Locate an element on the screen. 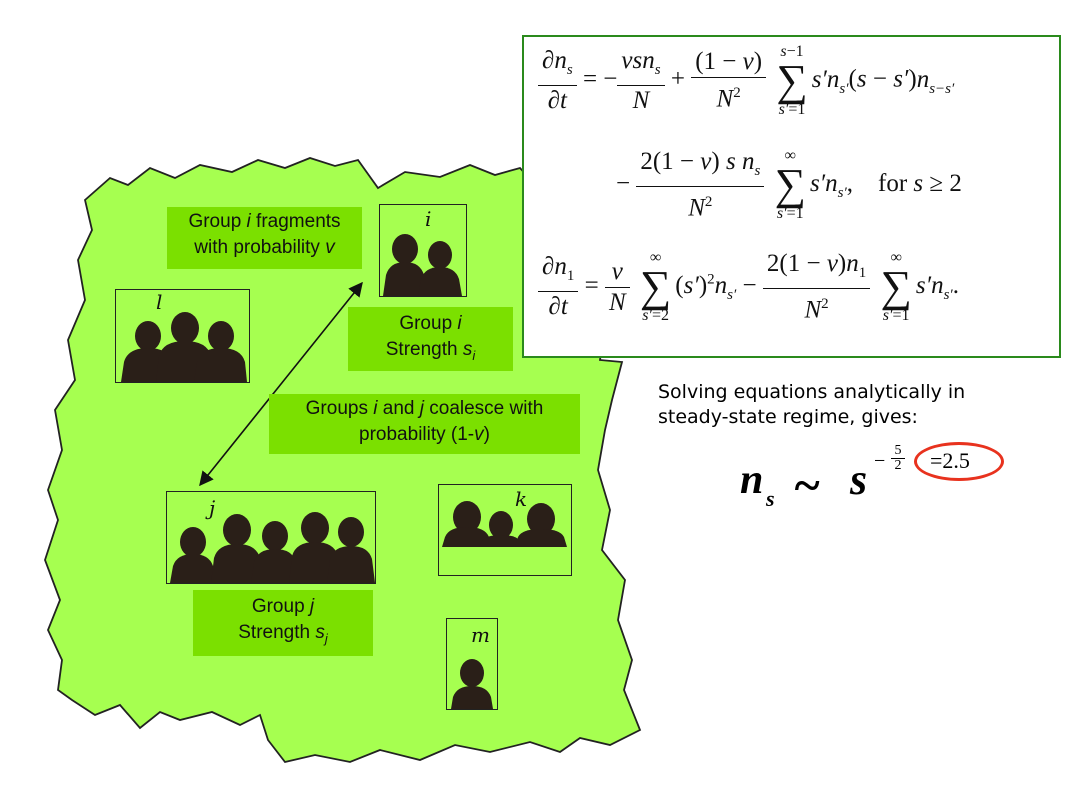 The image size is (1082, 803). strength-i-text: Strength is located at coordinates (424, 349).